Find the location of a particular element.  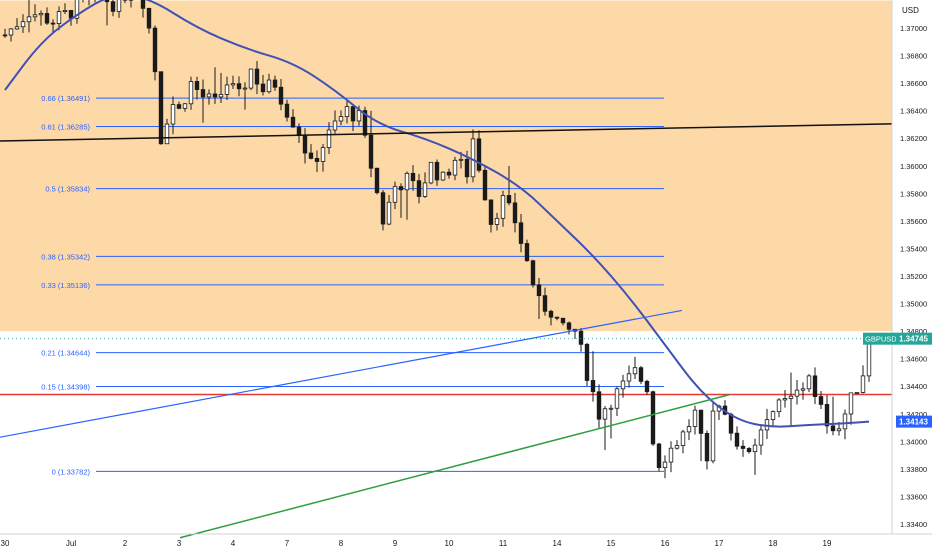

ma-badge-bg is located at coordinates (914, 421).